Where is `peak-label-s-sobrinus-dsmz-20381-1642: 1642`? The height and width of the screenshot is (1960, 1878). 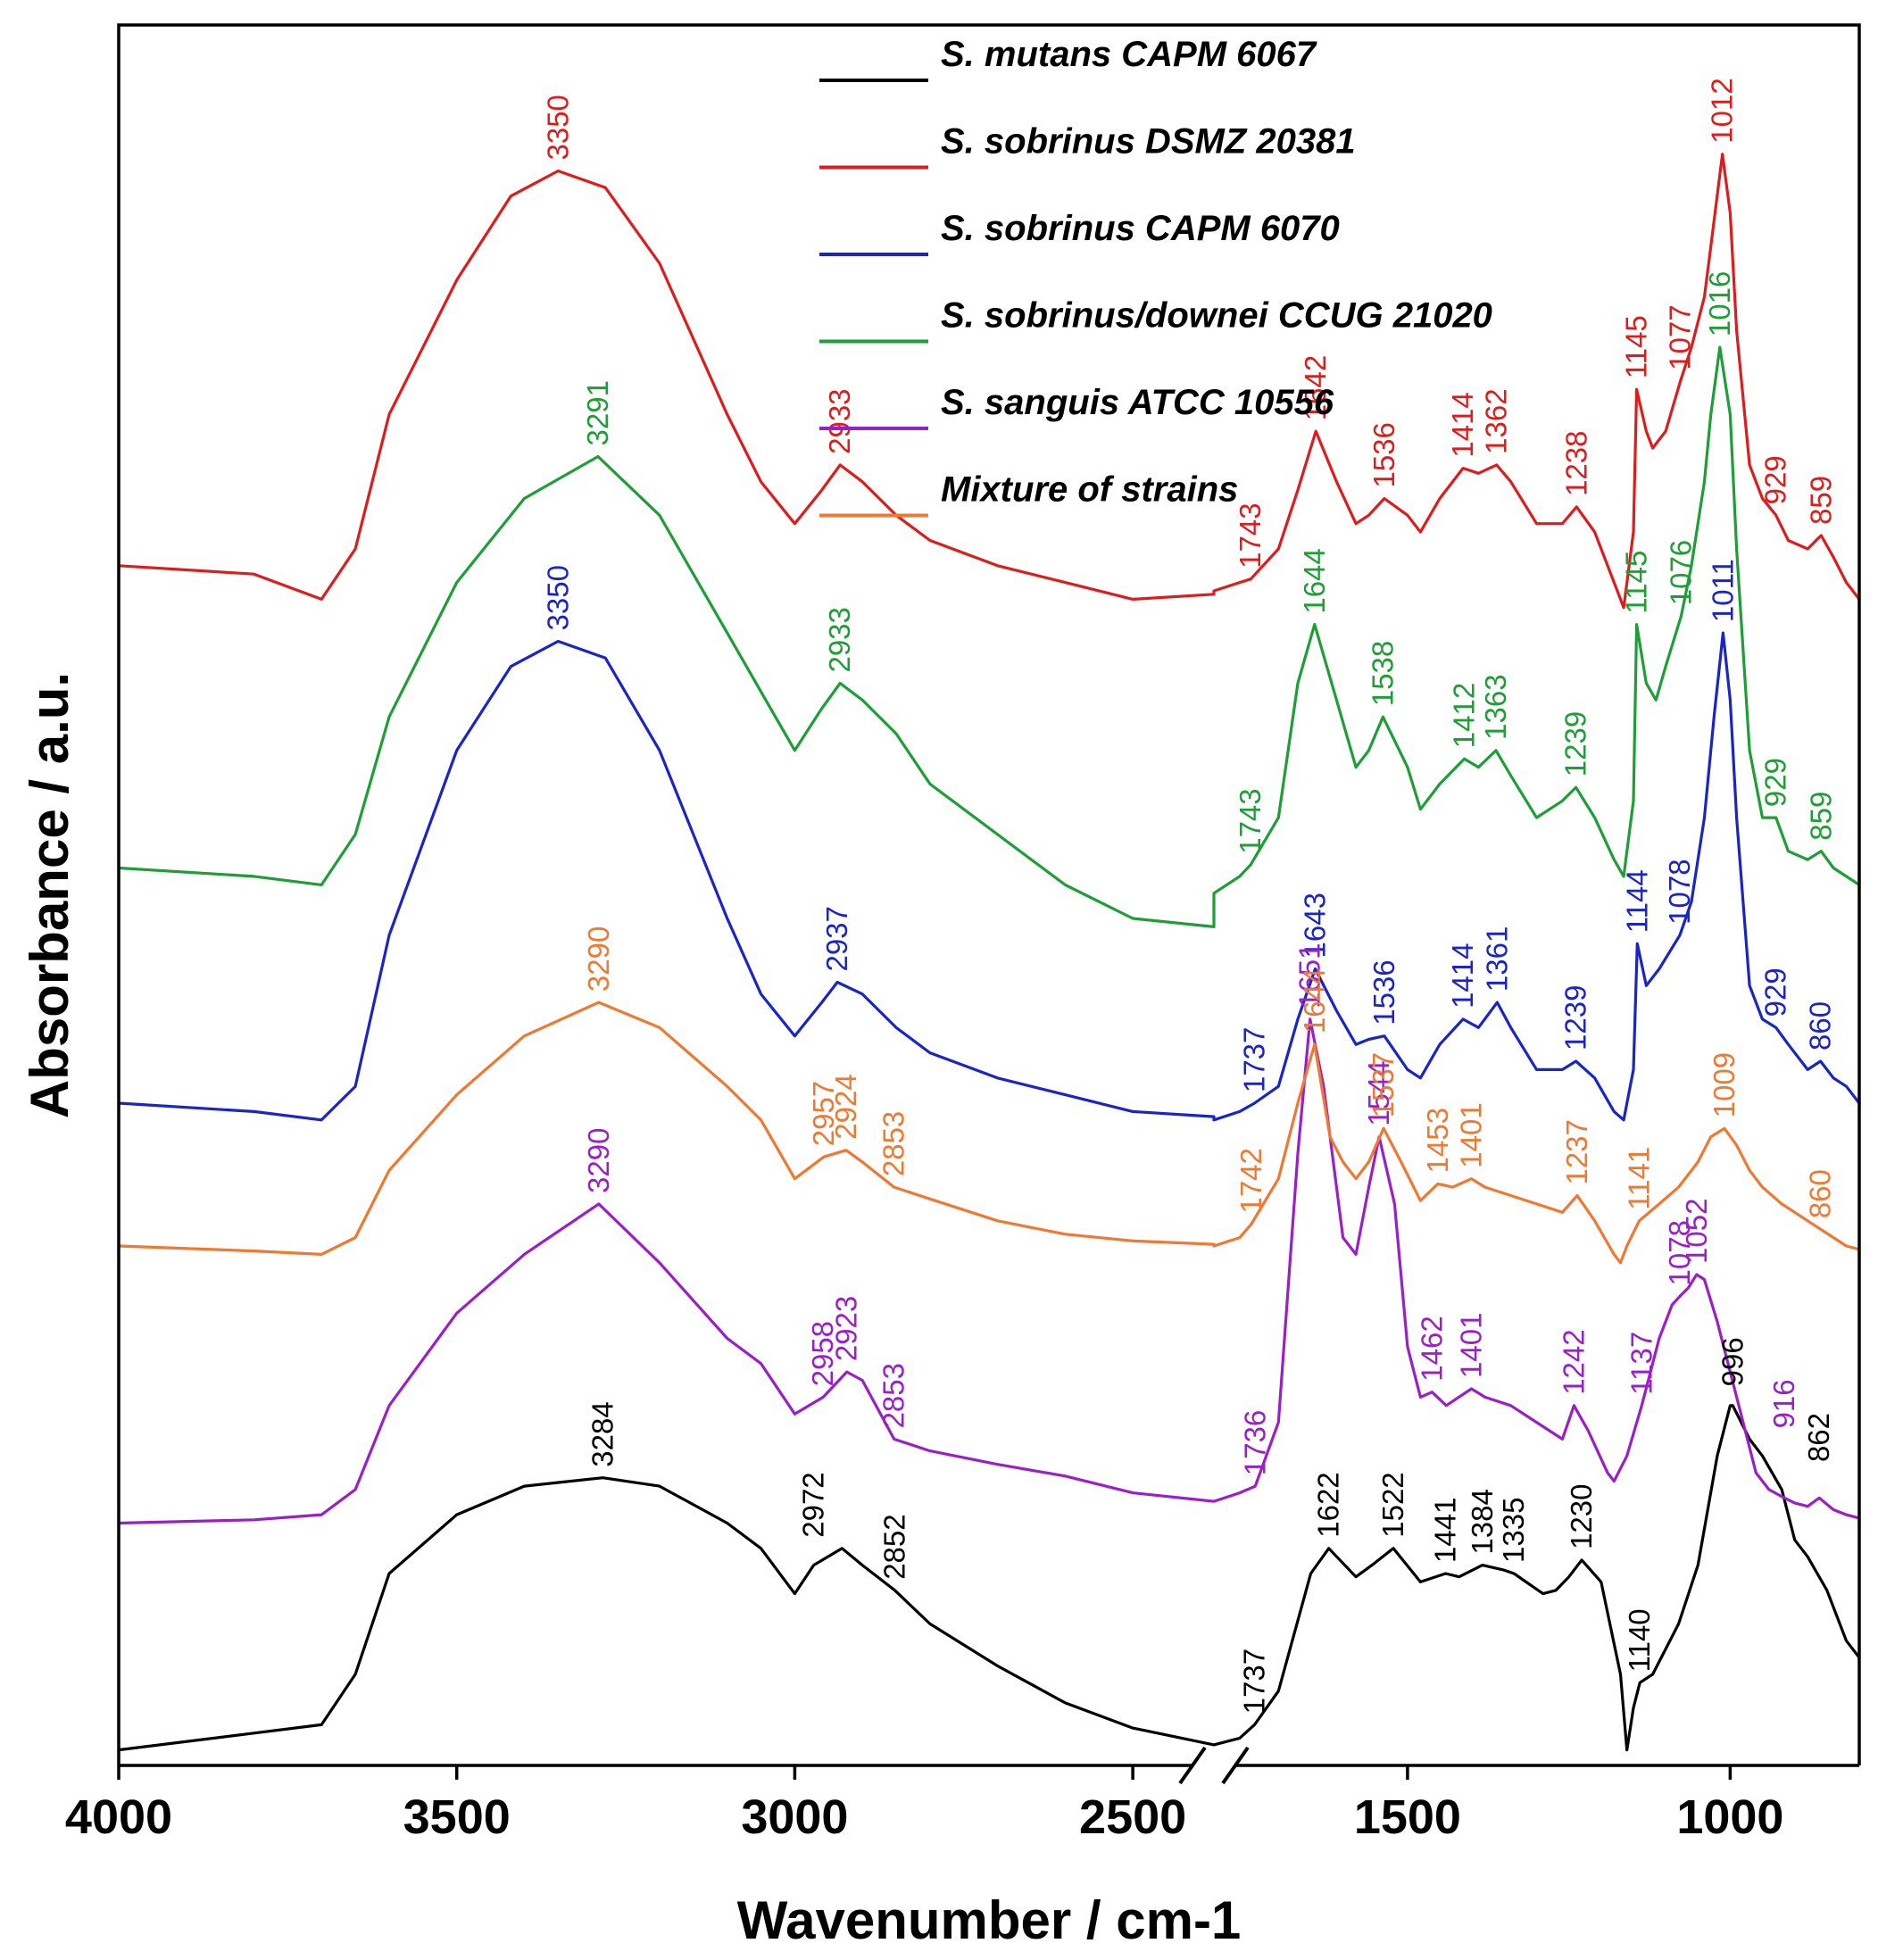
peak-label-s-sobrinus-dsmz-20381-1642: 1642 is located at coordinates (1315, 387).